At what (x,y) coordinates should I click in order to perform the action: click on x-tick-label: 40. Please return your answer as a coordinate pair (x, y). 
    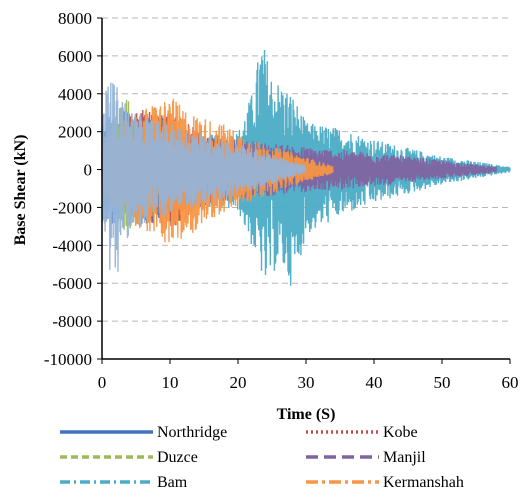
    Looking at the image, I should click on (374, 382).